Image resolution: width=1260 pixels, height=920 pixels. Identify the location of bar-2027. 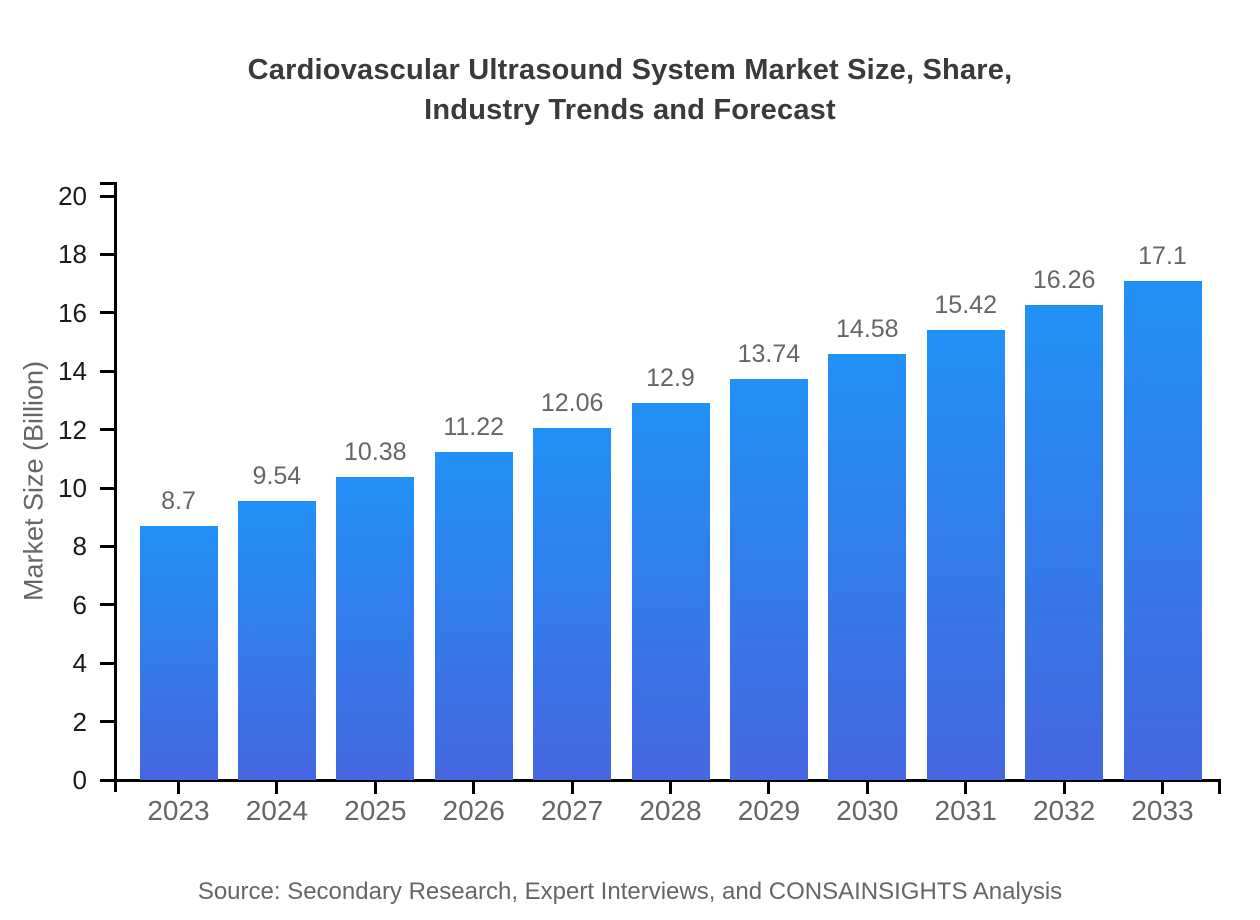
(572, 603).